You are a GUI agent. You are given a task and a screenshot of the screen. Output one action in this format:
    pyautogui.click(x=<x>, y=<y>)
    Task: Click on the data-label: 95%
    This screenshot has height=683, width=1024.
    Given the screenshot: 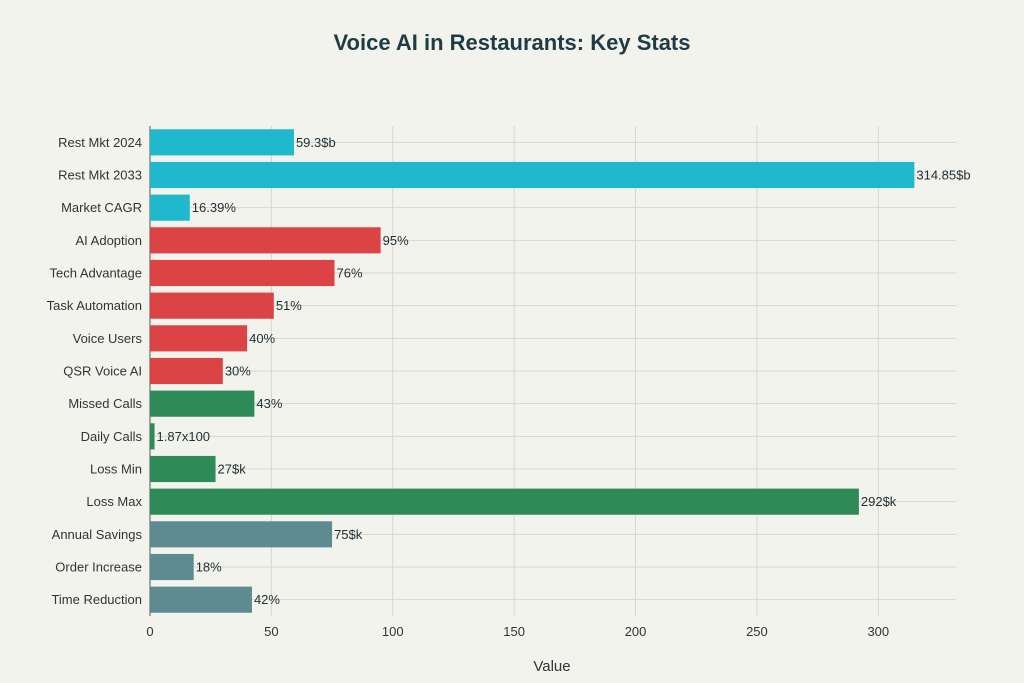 What is the action you would take?
    pyautogui.click(x=396, y=240)
    